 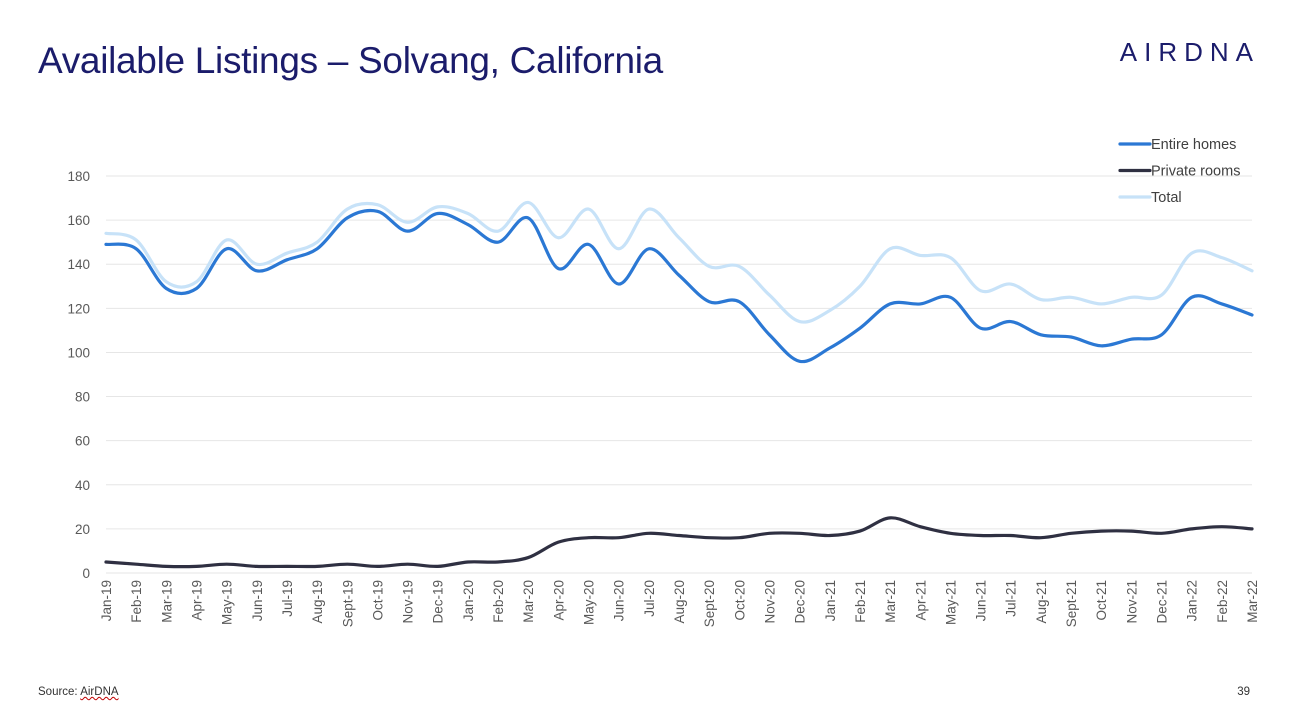 What do you see at coordinates (350, 60) in the screenshot?
I see `slide-title: Available Listings – Solvang, California` at bounding box center [350, 60].